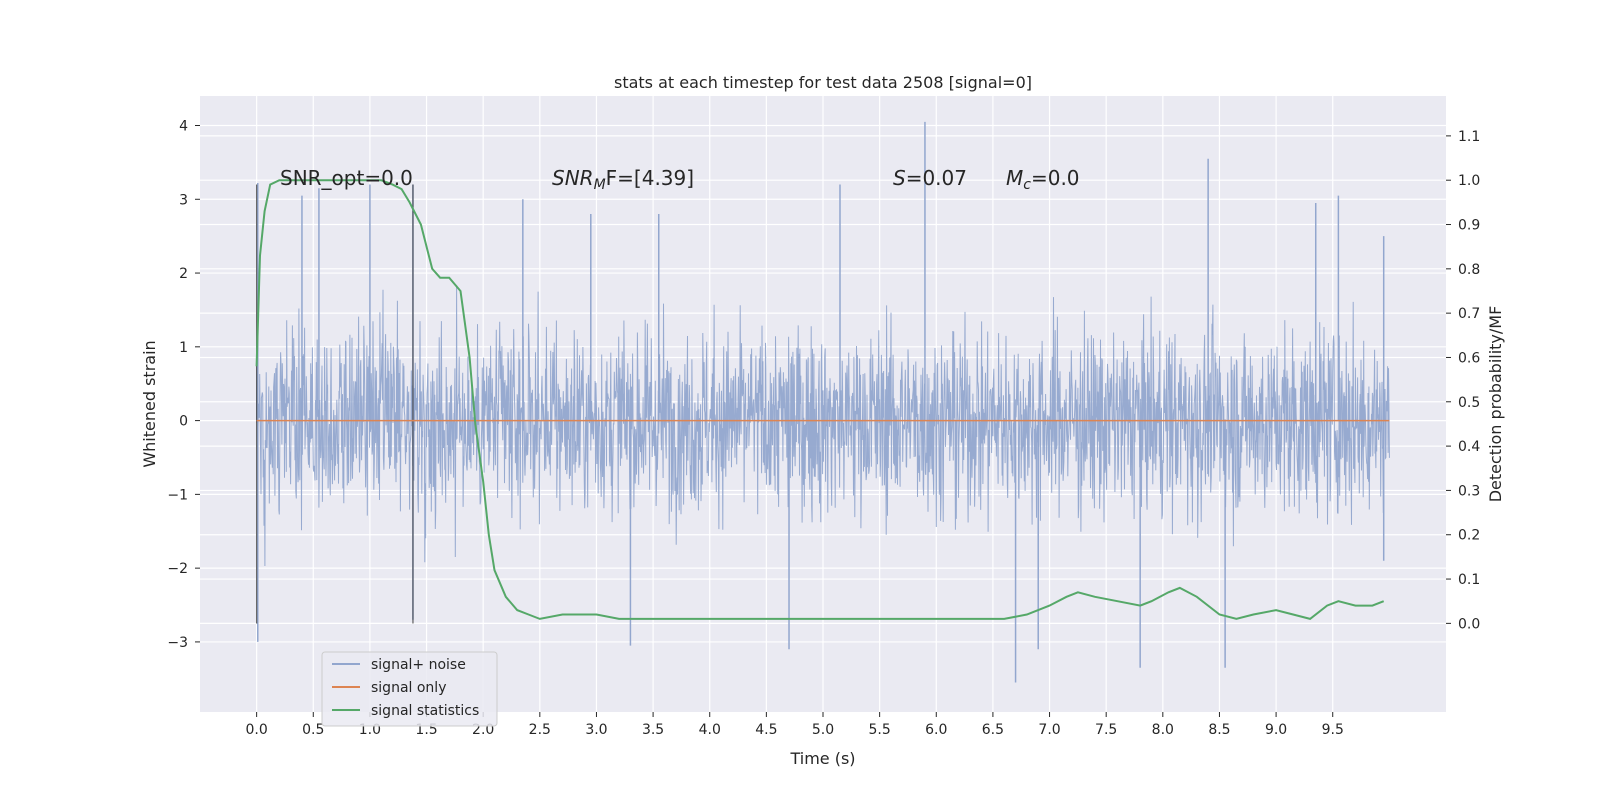  Describe the element at coordinates (936, 730) in the screenshot. I see `x-tick-label: 6.0` at that location.